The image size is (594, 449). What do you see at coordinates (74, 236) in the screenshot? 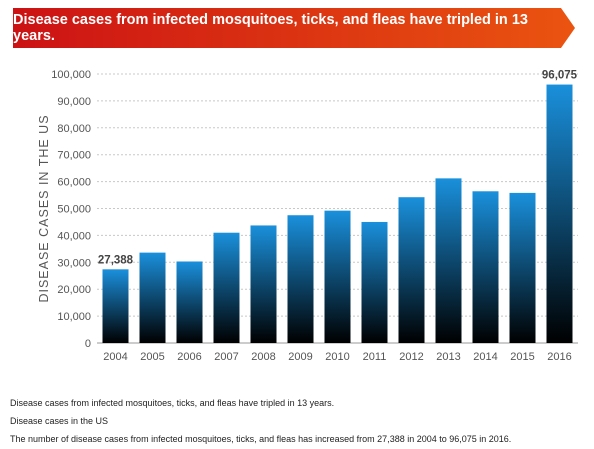
I see `y-tick-label: 40,000` at bounding box center [74, 236].